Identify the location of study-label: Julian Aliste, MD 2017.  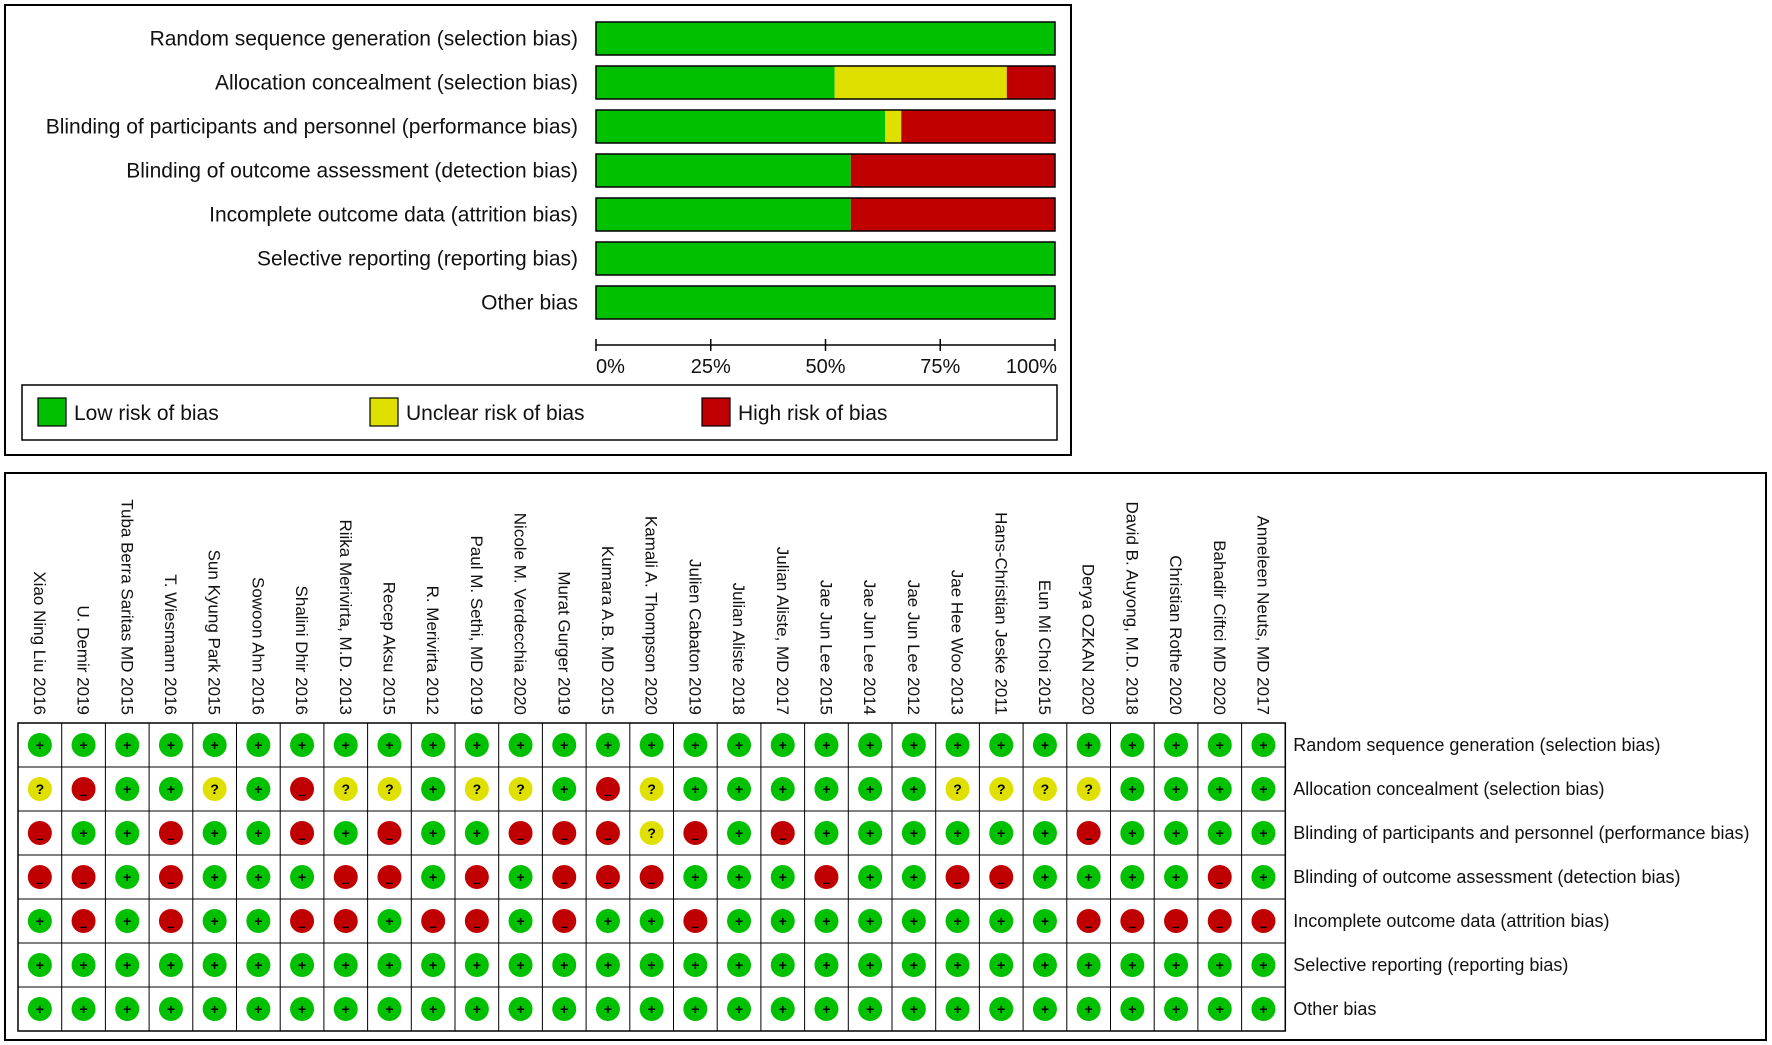
(782, 631).